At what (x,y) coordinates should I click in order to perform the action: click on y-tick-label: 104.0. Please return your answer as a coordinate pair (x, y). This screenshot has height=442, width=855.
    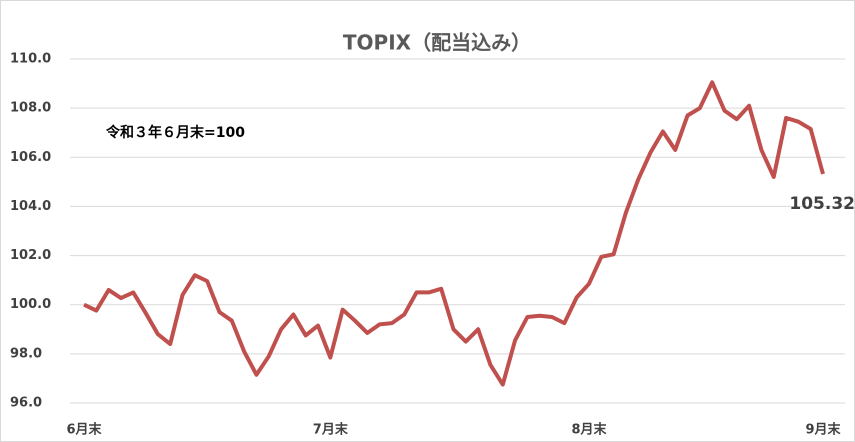
    Looking at the image, I should click on (30, 206).